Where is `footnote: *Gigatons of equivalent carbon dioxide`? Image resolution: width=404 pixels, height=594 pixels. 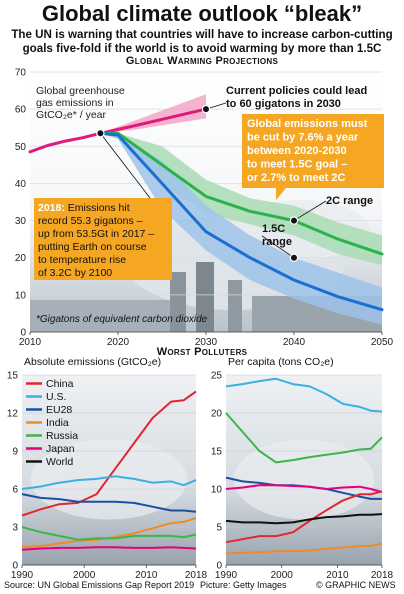 footnote: *Gigatons of equivalent carbon dioxide is located at coordinates (122, 319).